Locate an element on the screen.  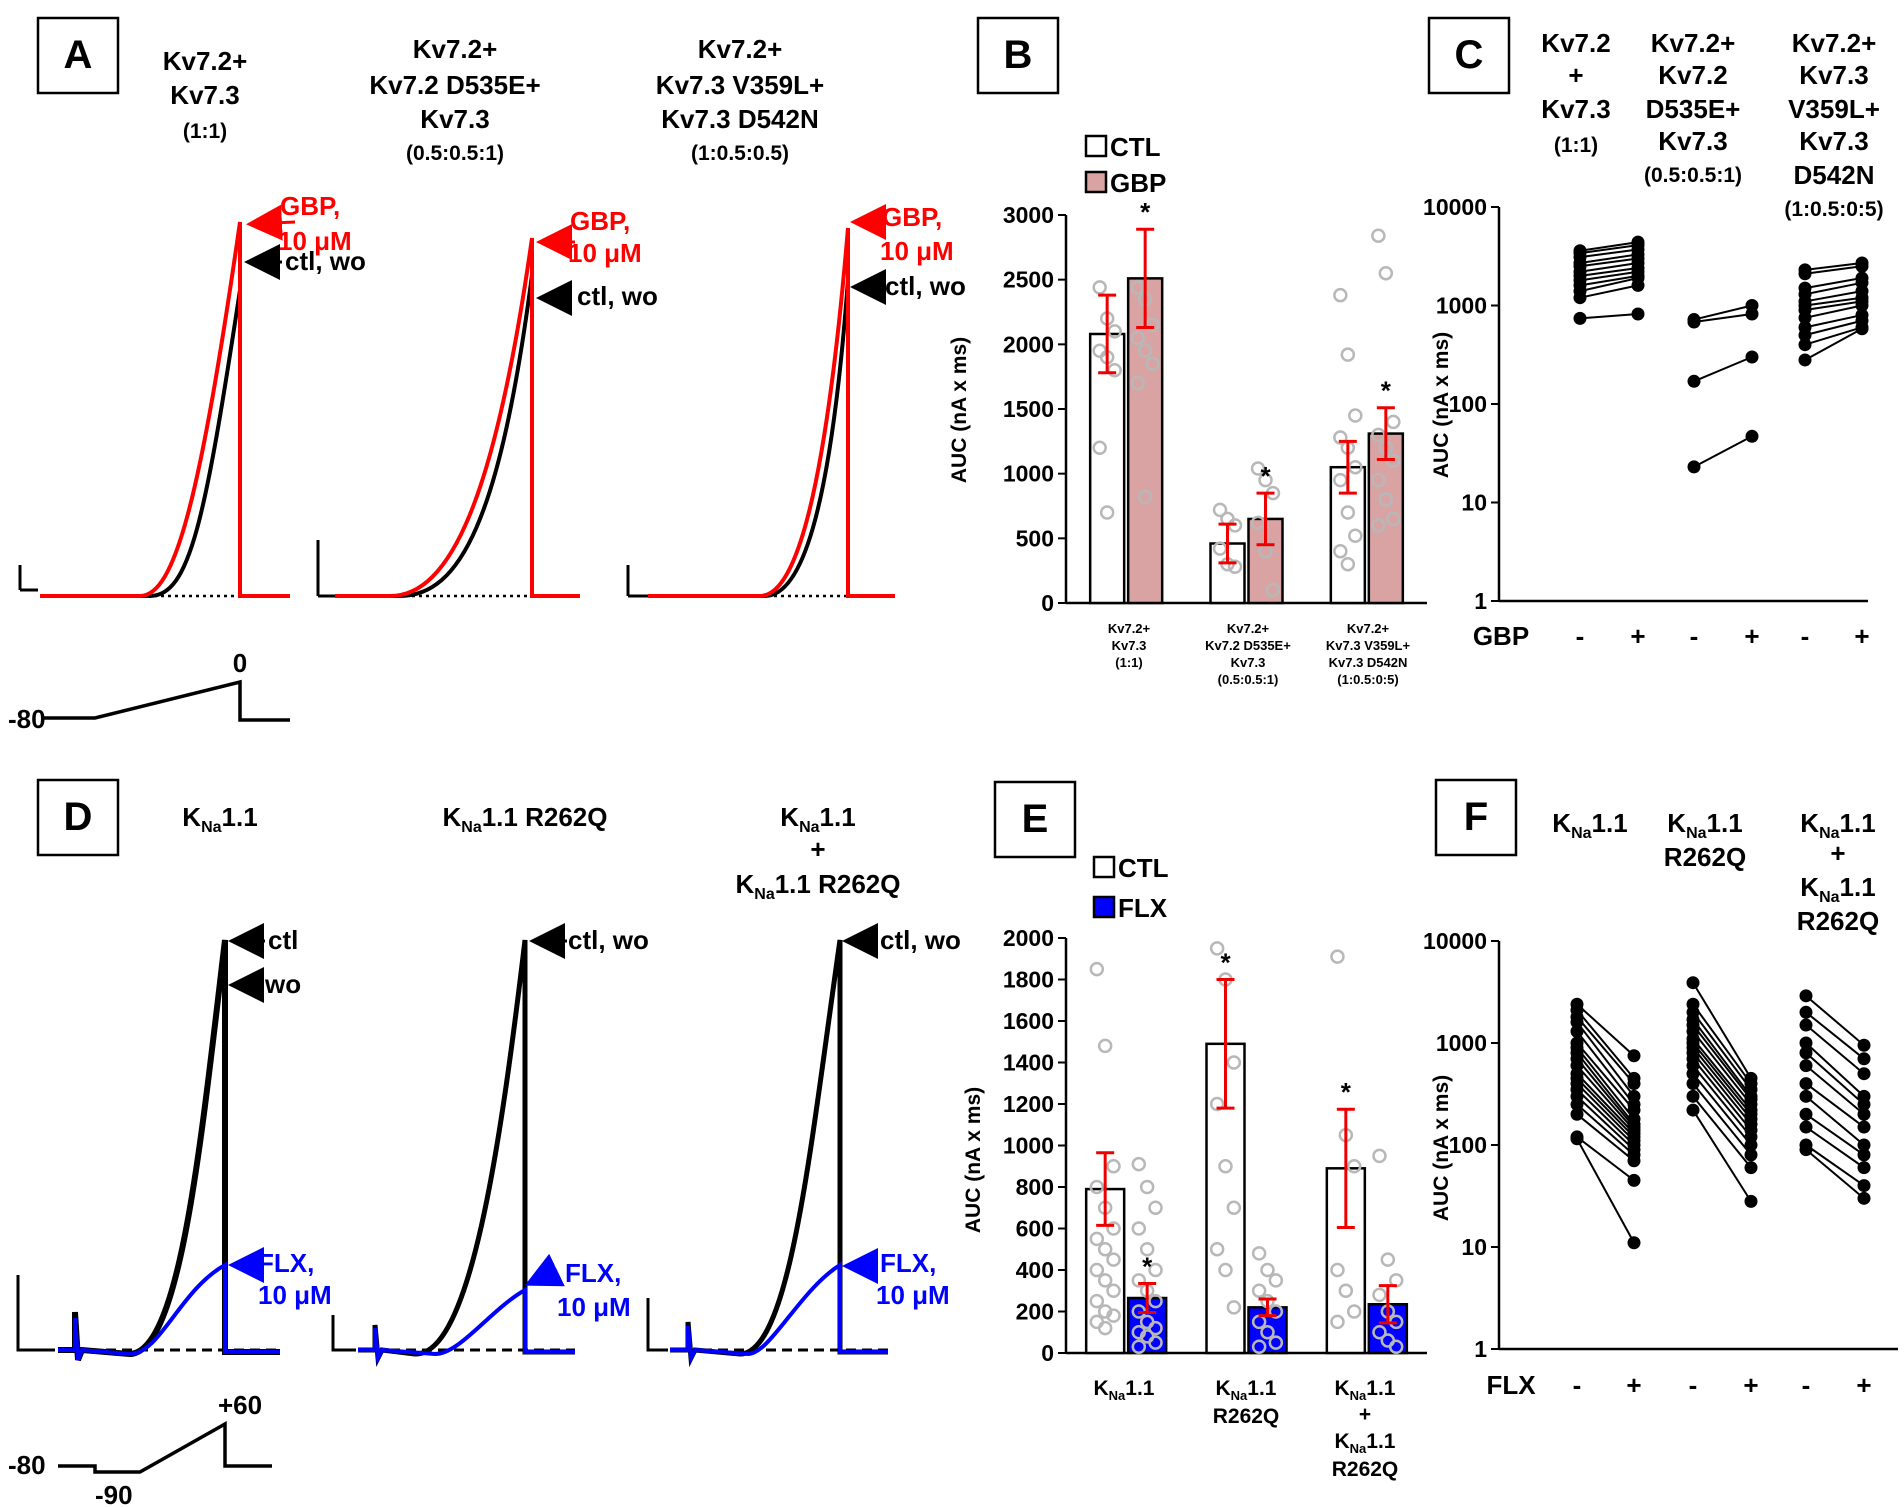
panel-e-cat-3-line-4: R262Q is located at coordinates (1365, 1469).